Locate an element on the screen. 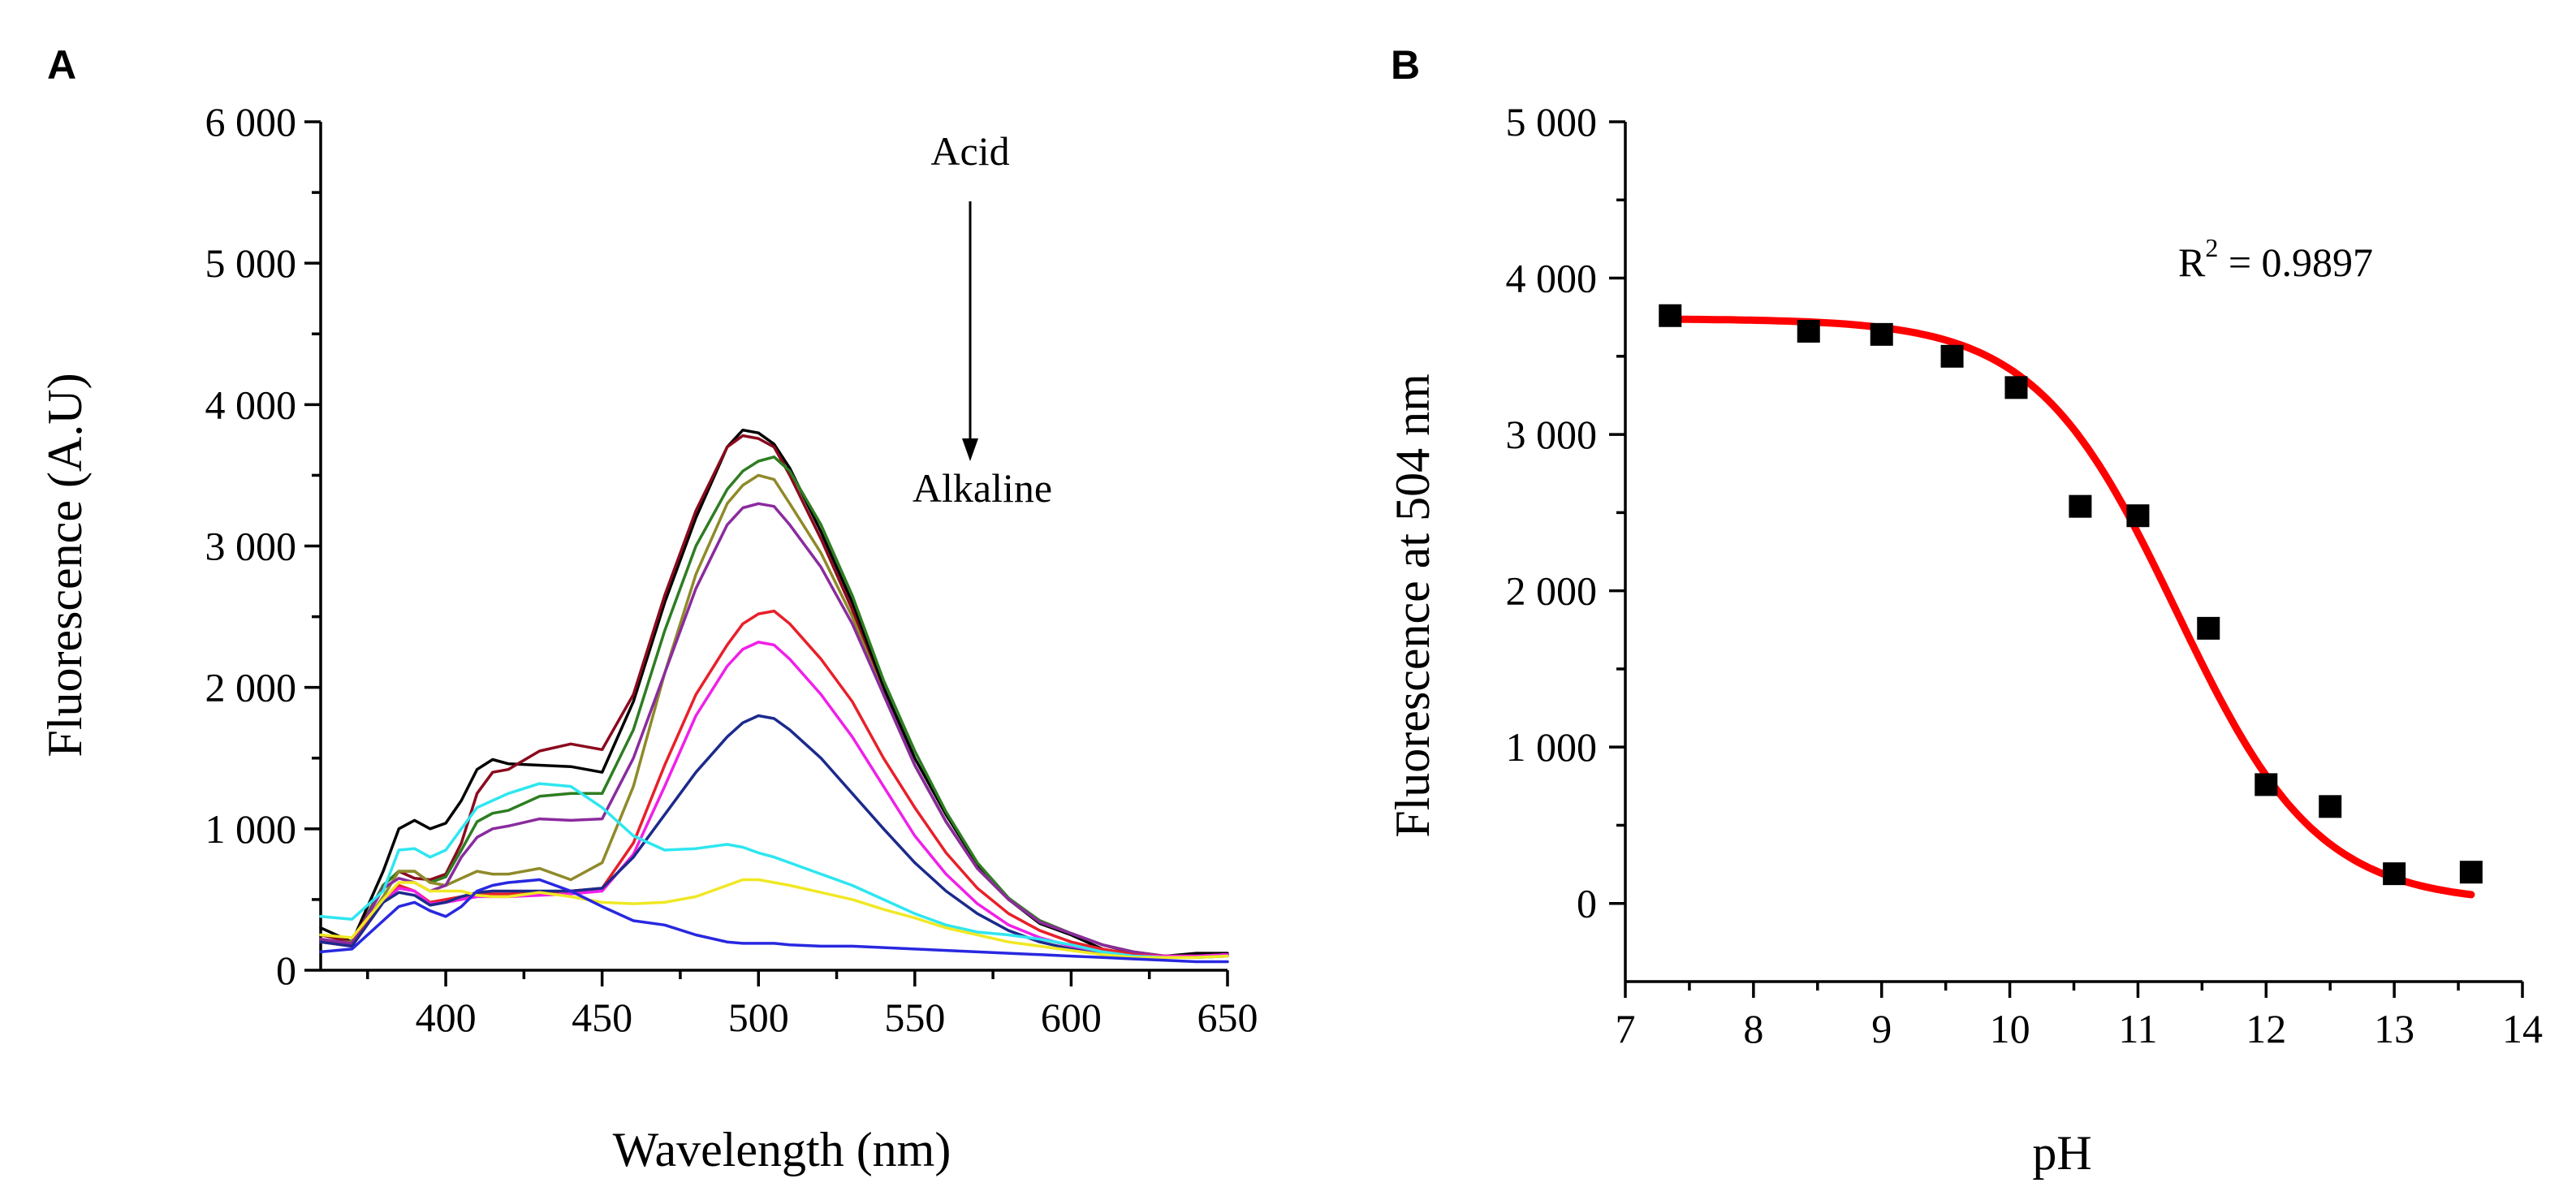 Image resolution: width=2576 pixels, height=1187 pixels. spectrum-line-navy is located at coordinates (774, 837).